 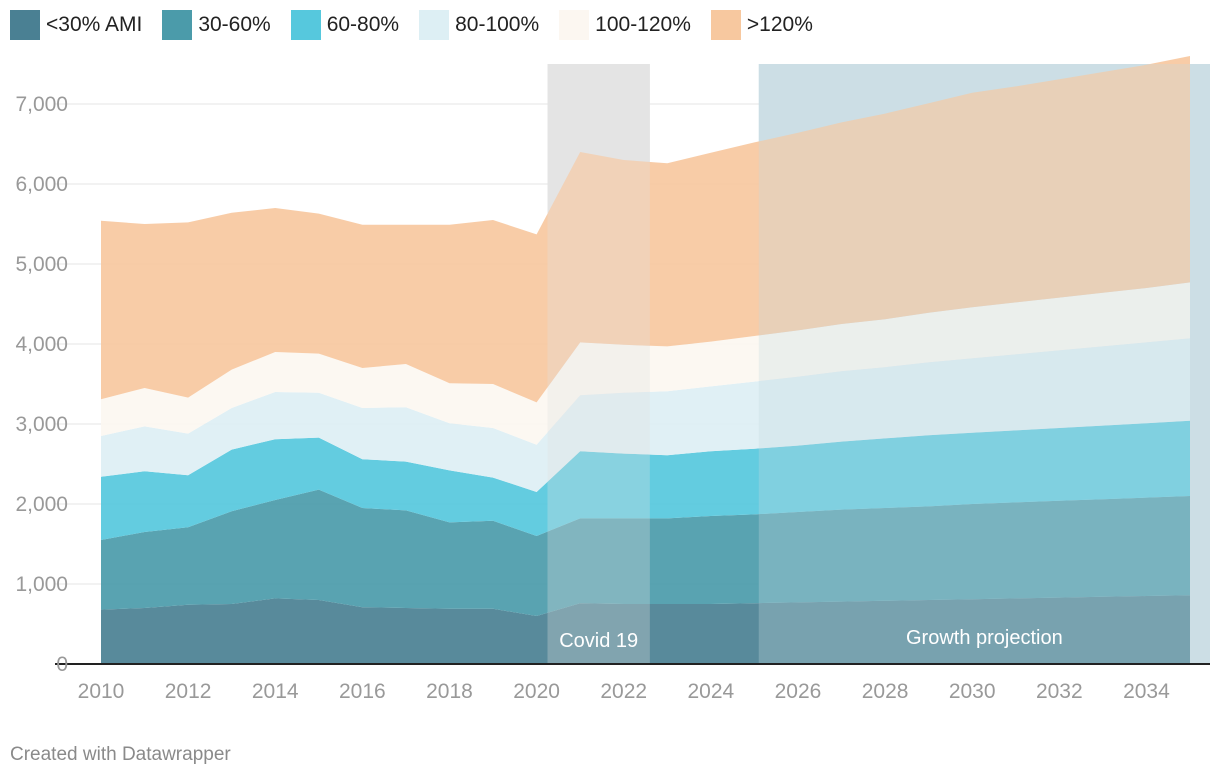 I want to click on legend-item-100-120: 100-120%, so click(x=625, y=25).